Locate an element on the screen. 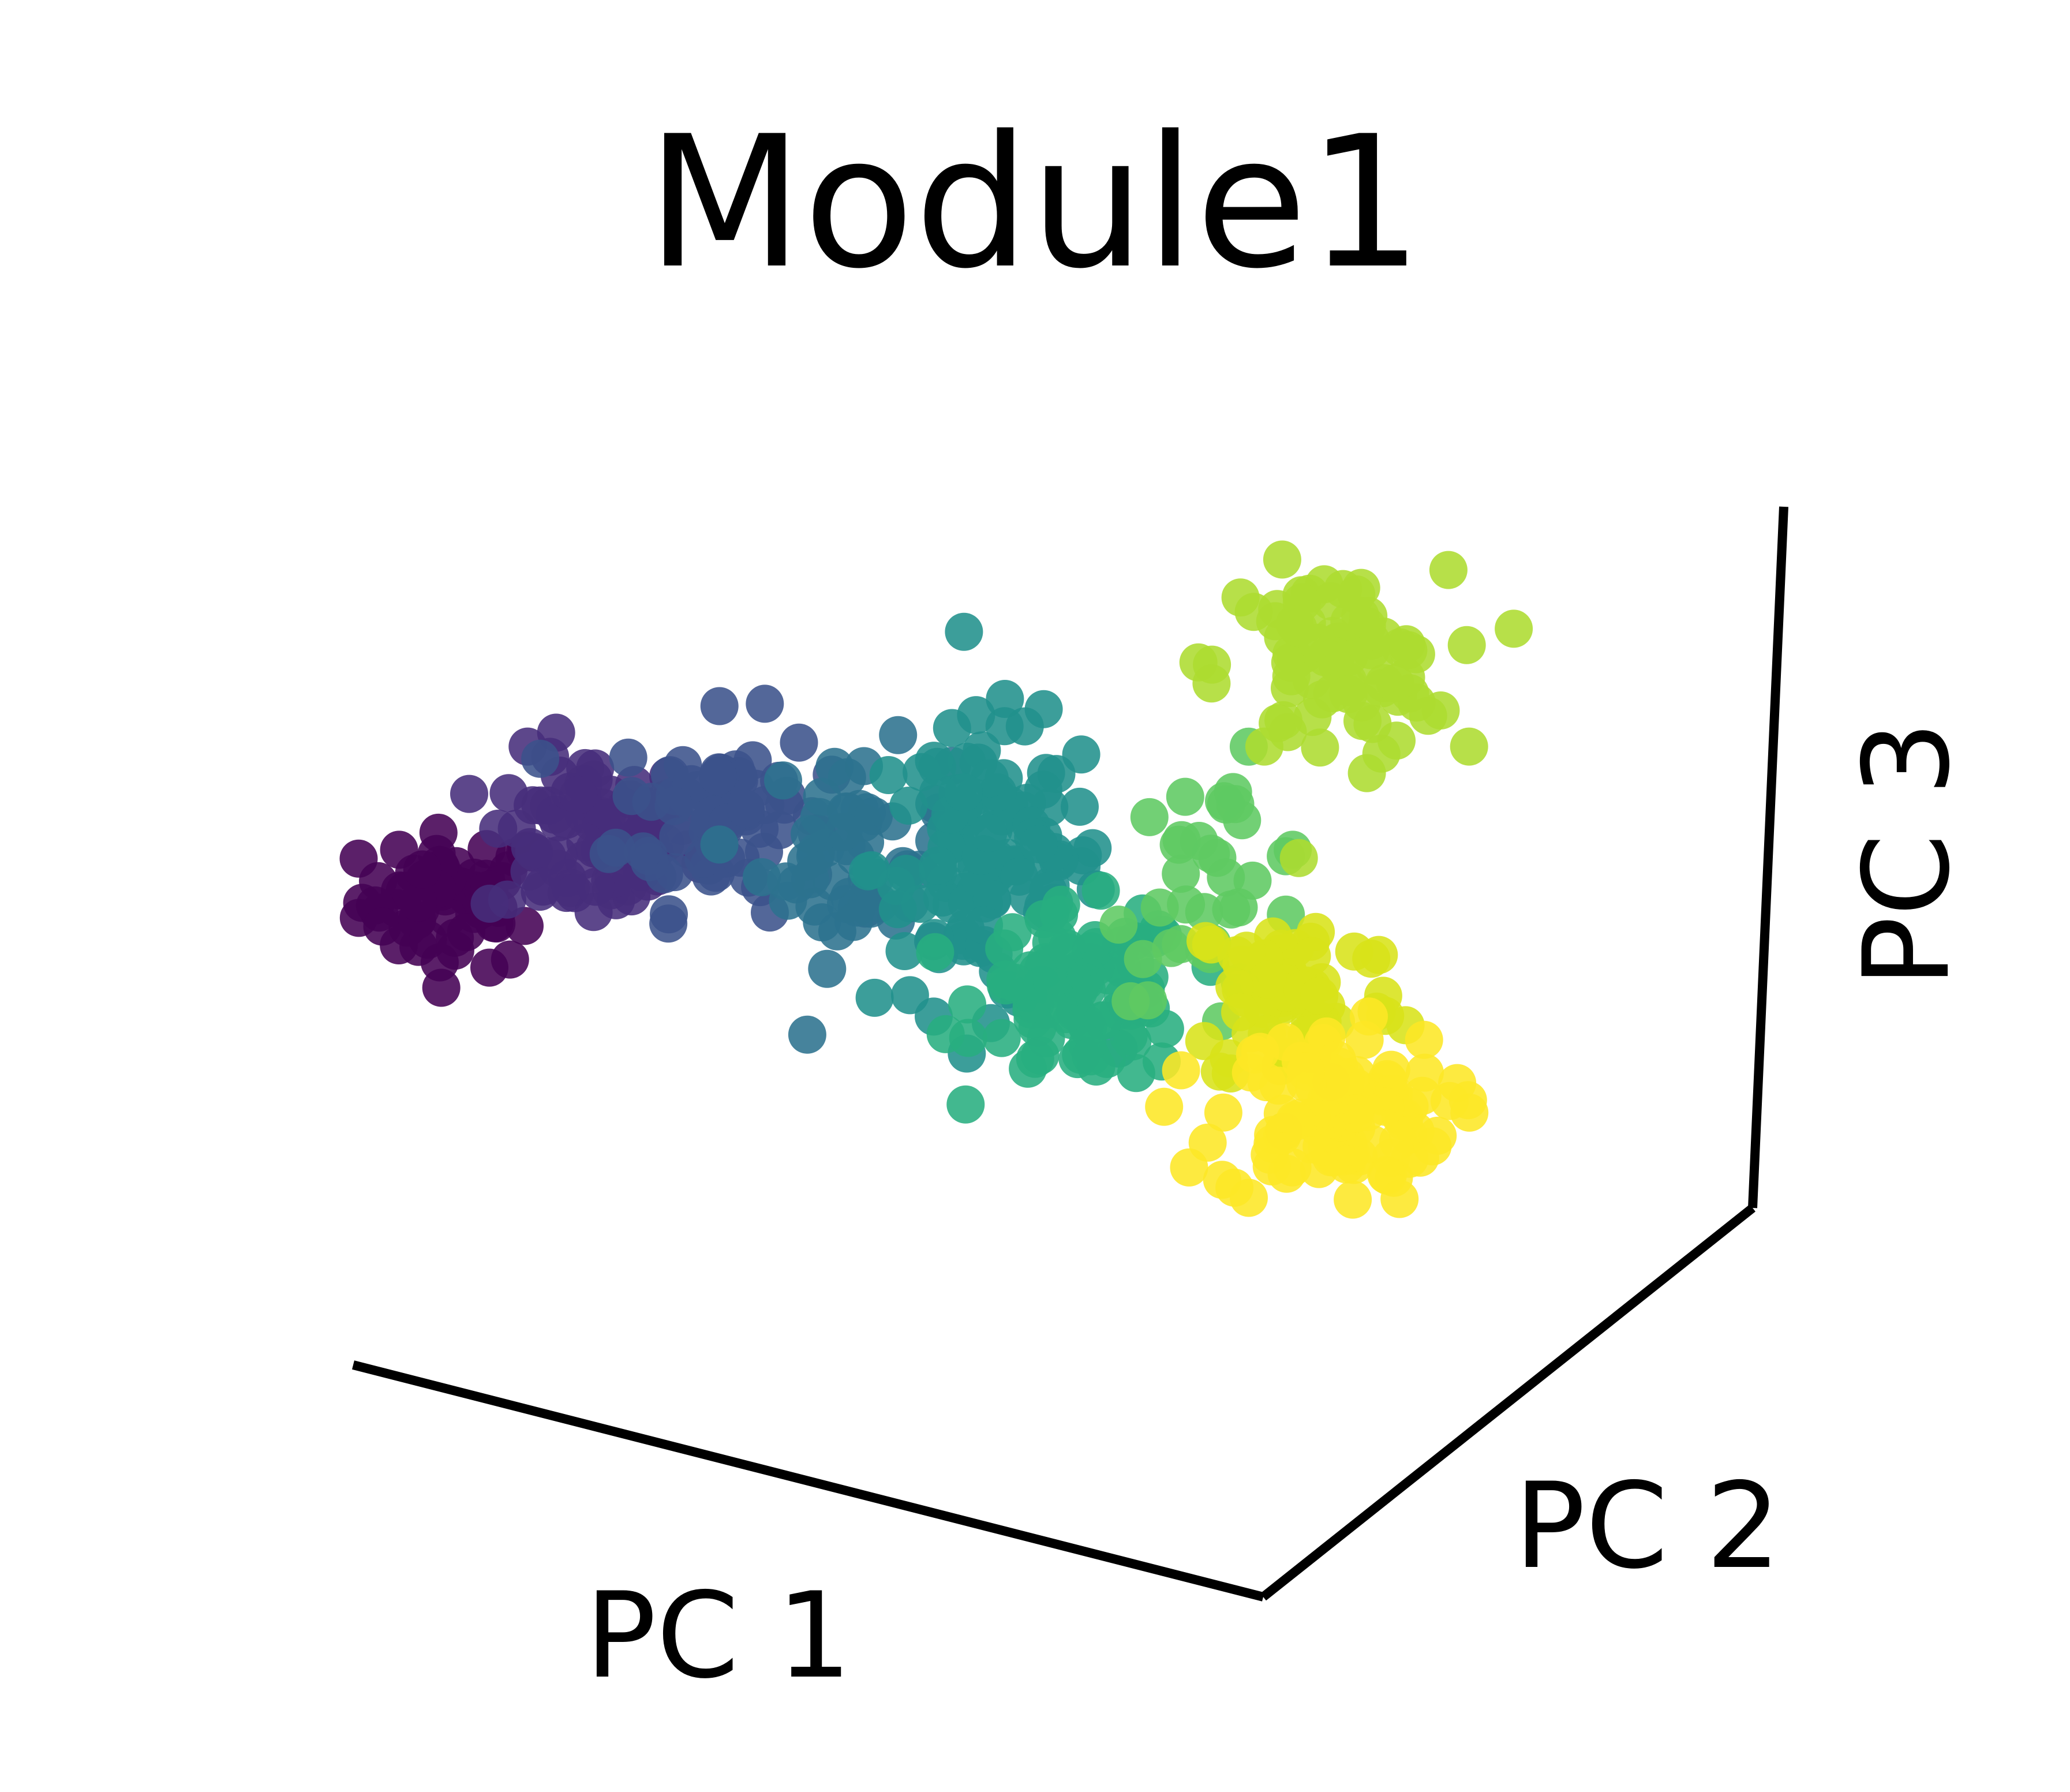  pc1-axis-line is located at coordinates (808, 1481).